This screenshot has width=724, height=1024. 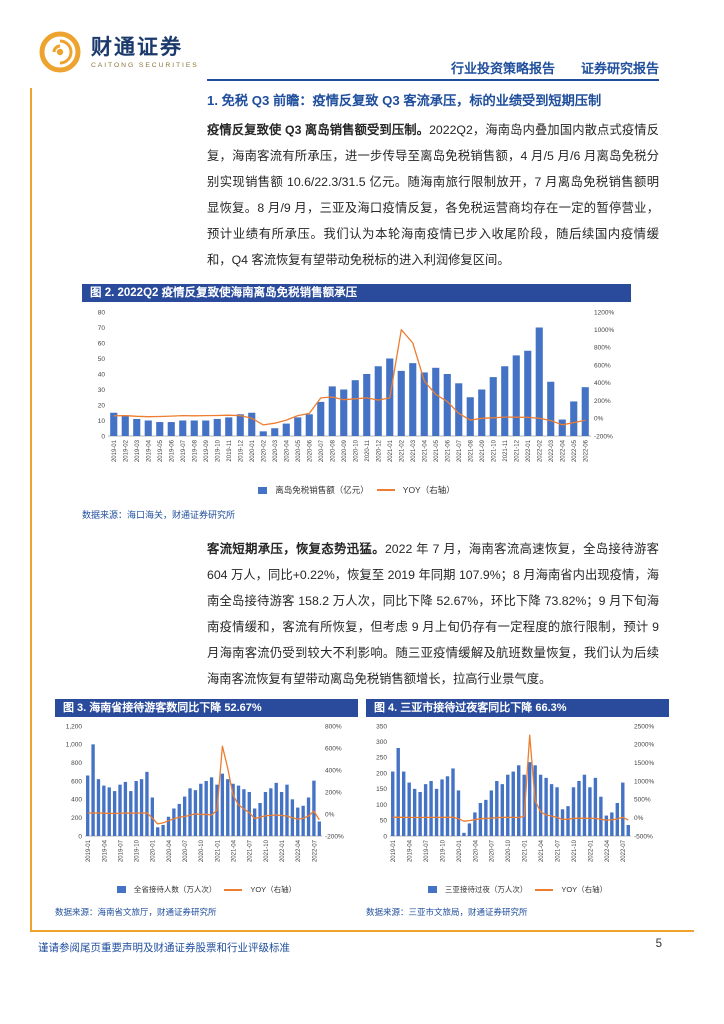 I want to click on left-border-line, so click(x=31, y=509).